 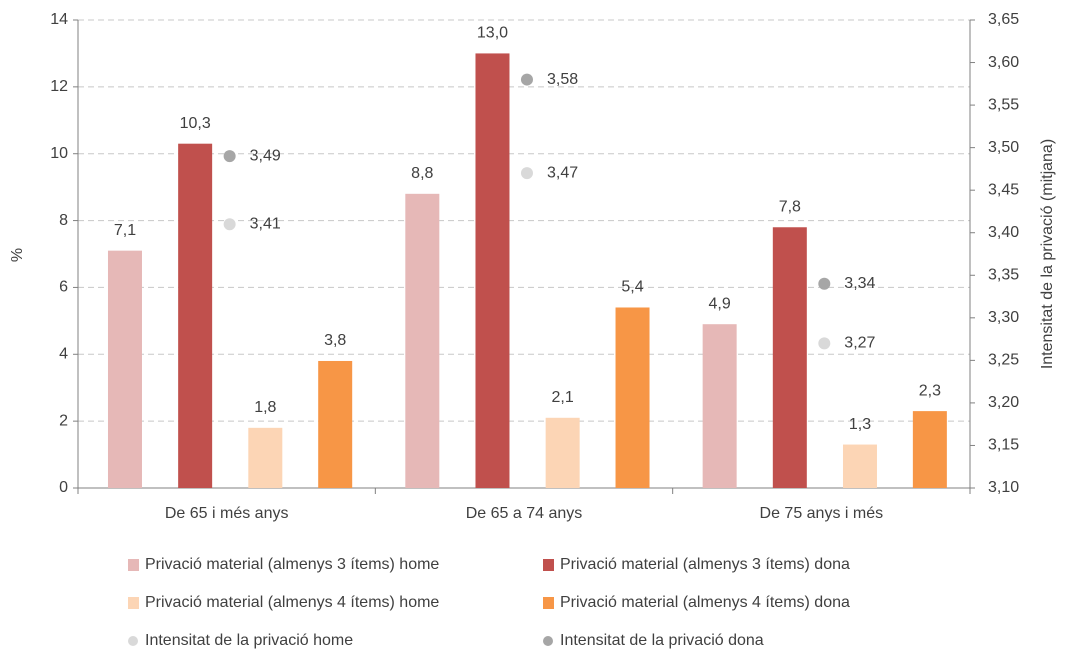 I want to click on legend-label: Privació material (almenys 4 ítems) home, so click(x=292, y=602).